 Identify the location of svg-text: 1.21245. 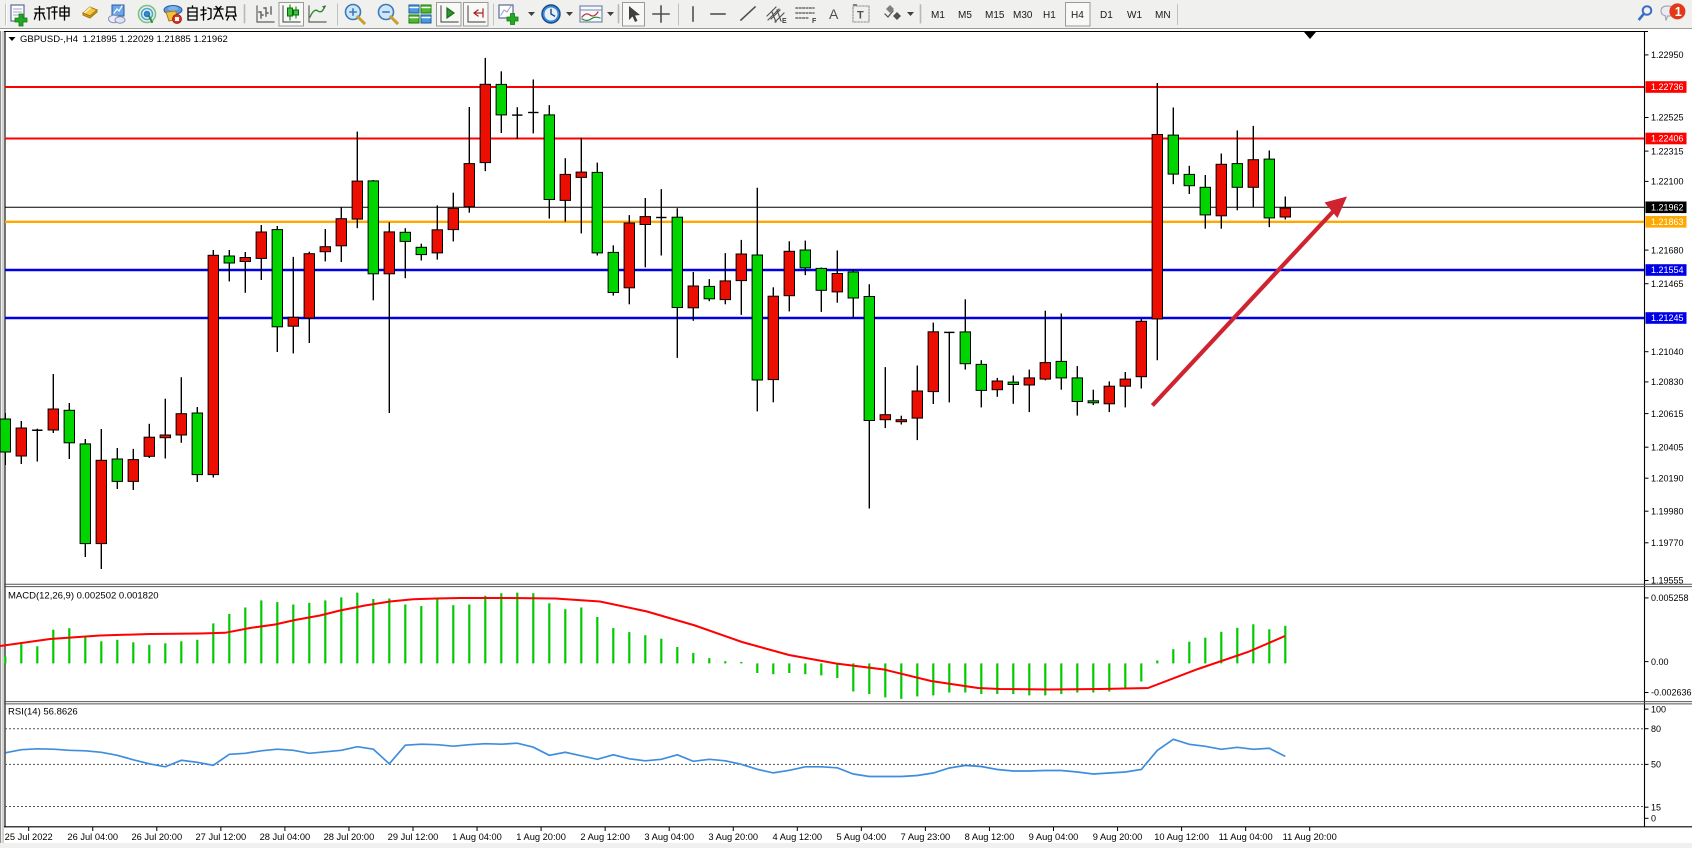
(1667, 318).